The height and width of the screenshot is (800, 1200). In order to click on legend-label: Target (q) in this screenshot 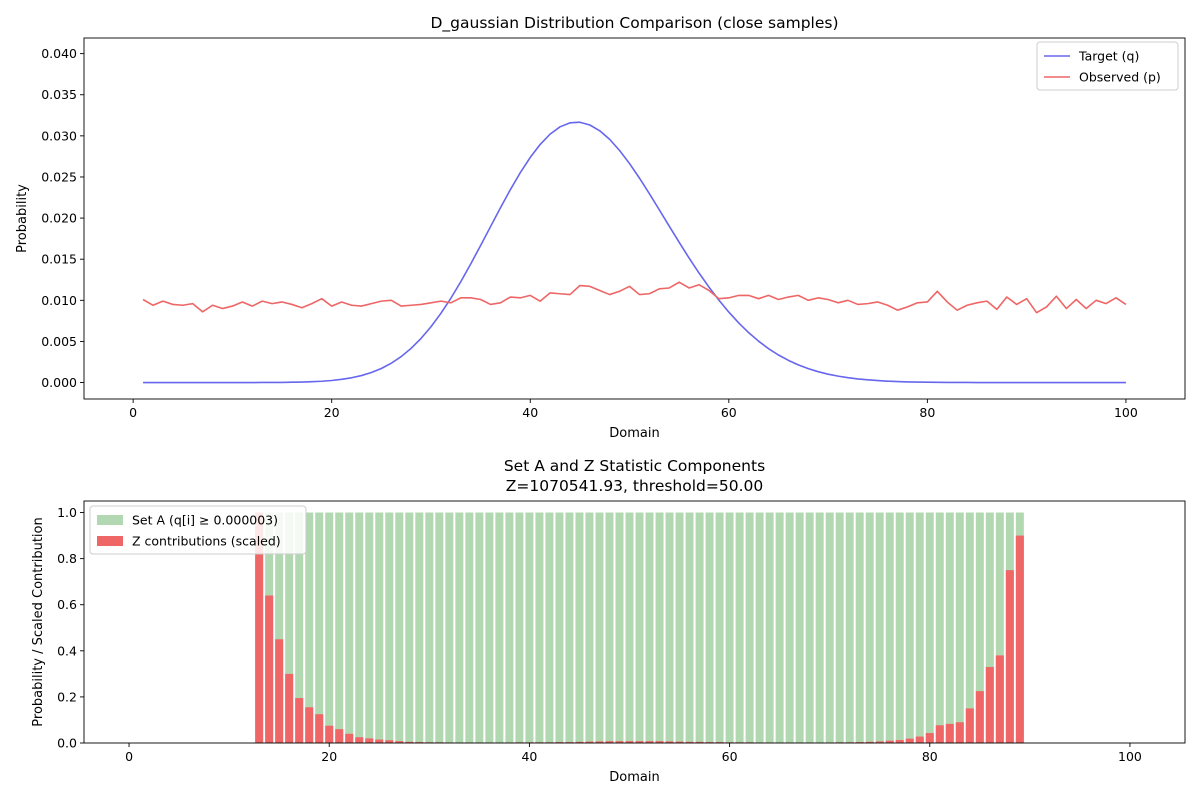, I will do `click(1108, 56)`.